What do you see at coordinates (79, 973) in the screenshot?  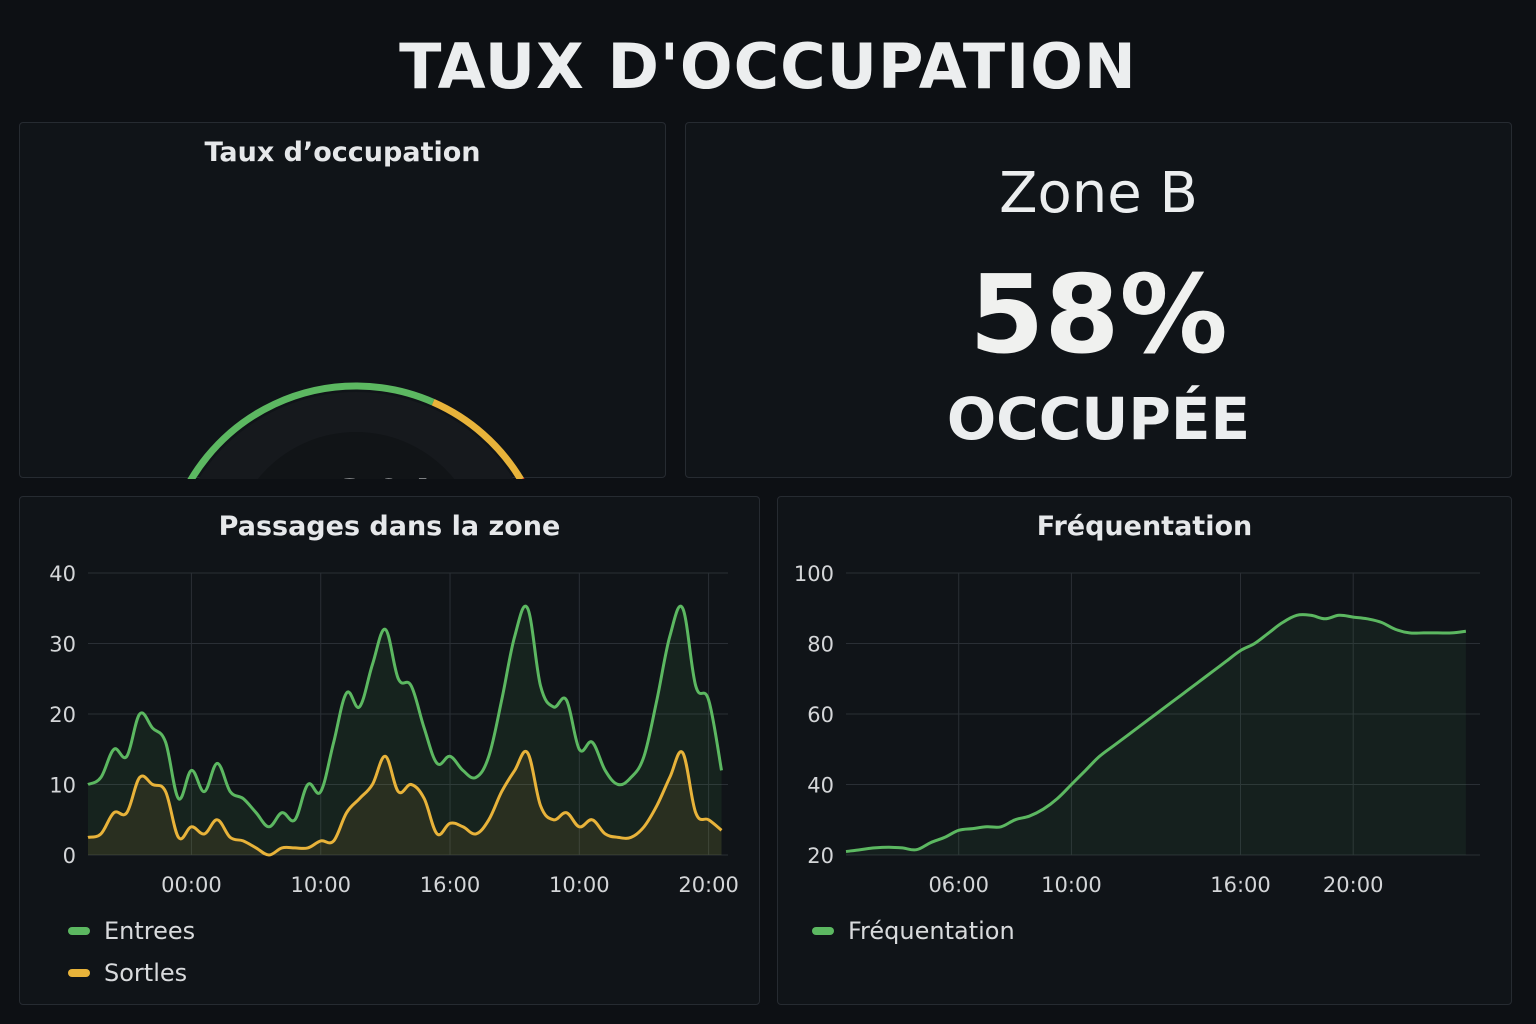 I see `legend-swatch-sortles` at bounding box center [79, 973].